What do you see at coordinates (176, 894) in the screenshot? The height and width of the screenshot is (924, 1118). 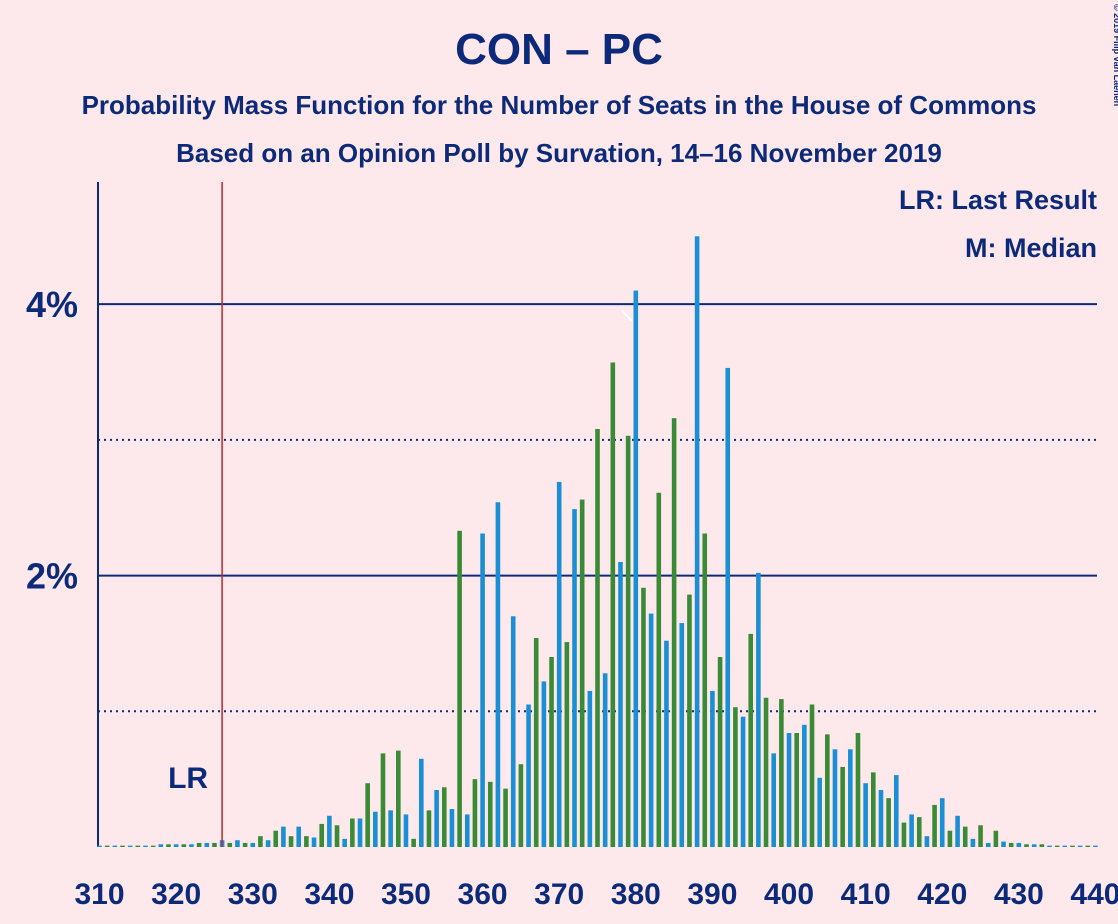 I see `x-tick-label: 320` at bounding box center [176, 894].